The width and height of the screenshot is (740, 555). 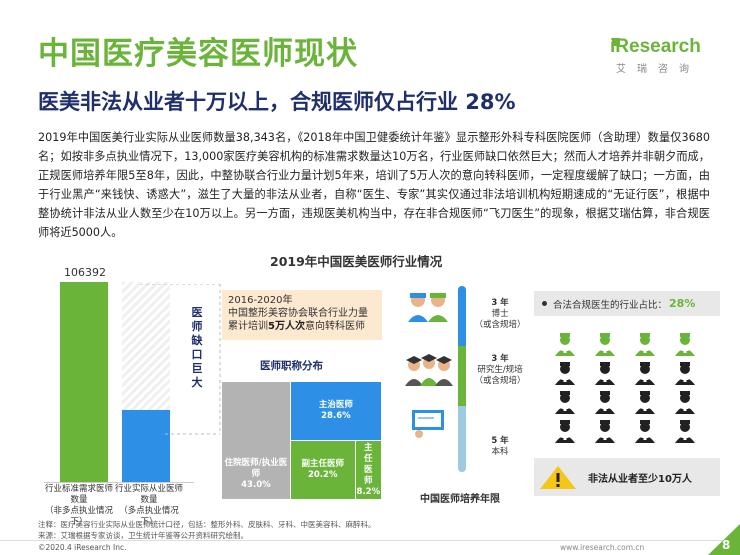 I want to click on category-note-demand: （非多点执业情况下）, so click(x=78, y=516).